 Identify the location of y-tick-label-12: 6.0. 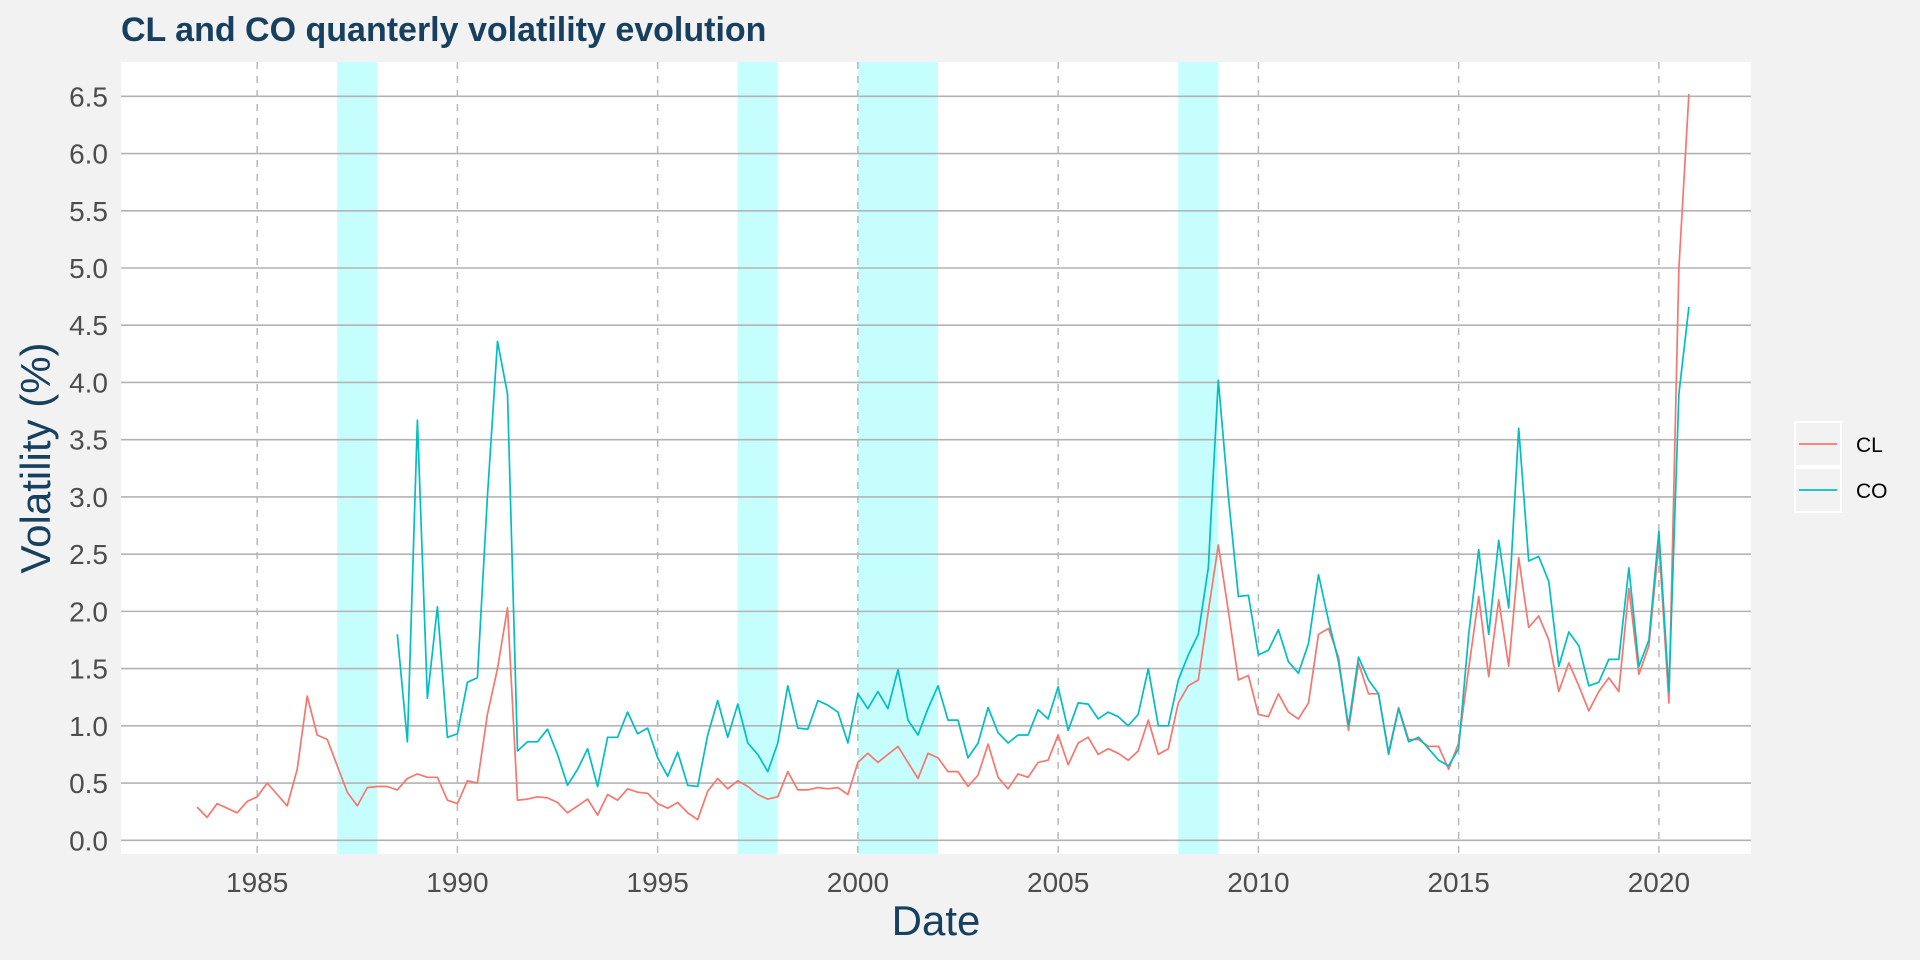
(88, 154).